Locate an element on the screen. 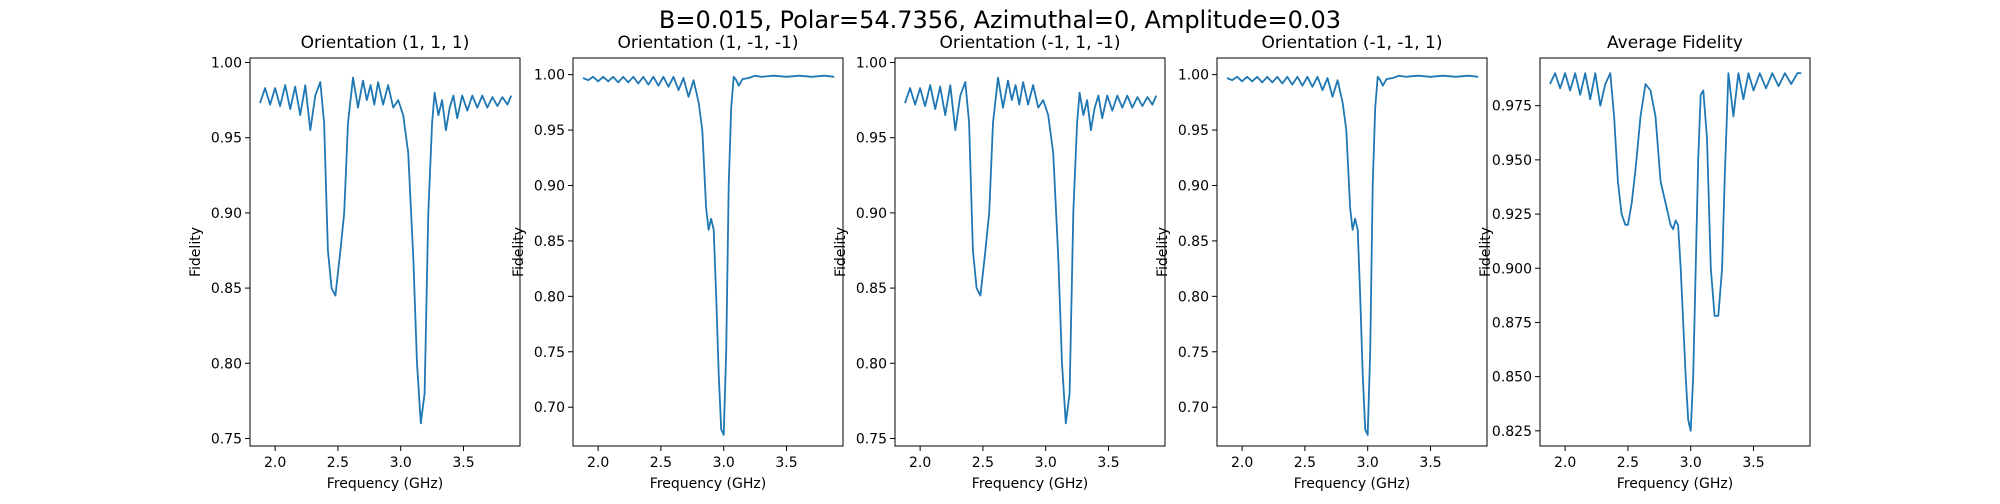 This screenshot has width=2000, height=504. y-tick-label: 0.825 is located at coordinates (1512, 432).